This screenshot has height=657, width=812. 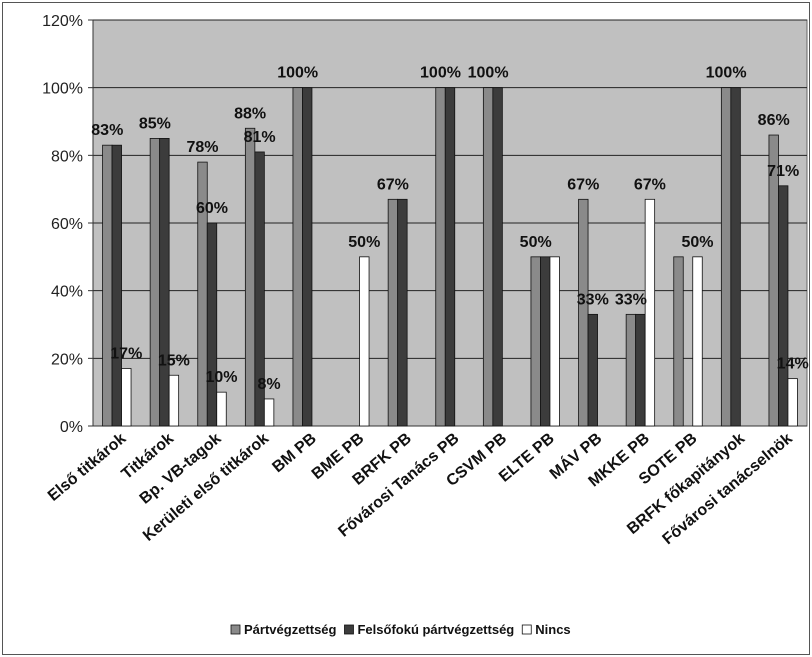 I want to click on x-category-label: Bp. VB-tagok, so click(x=181, y=469).